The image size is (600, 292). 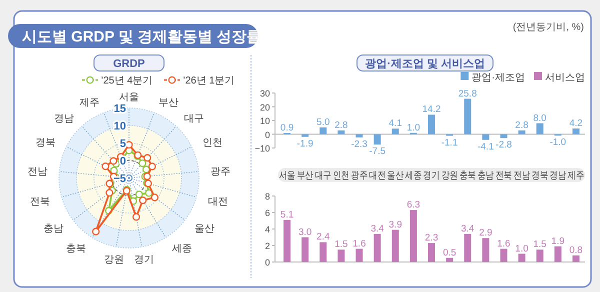 What do you see at coordinates (129, 64) in the screenshot?
I see `chart-title: GRDP` at bounding box center [129, 64].